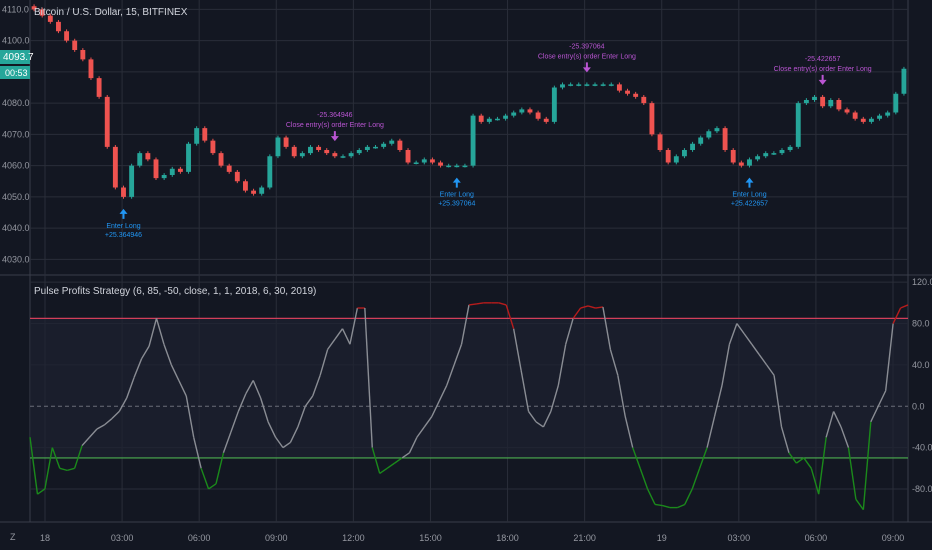 The height and width of the screenshot is (550, 932). Describe the element at coordinates (584, 538) in the screenshot. I see `time-tick-label: 21:00` at that location.